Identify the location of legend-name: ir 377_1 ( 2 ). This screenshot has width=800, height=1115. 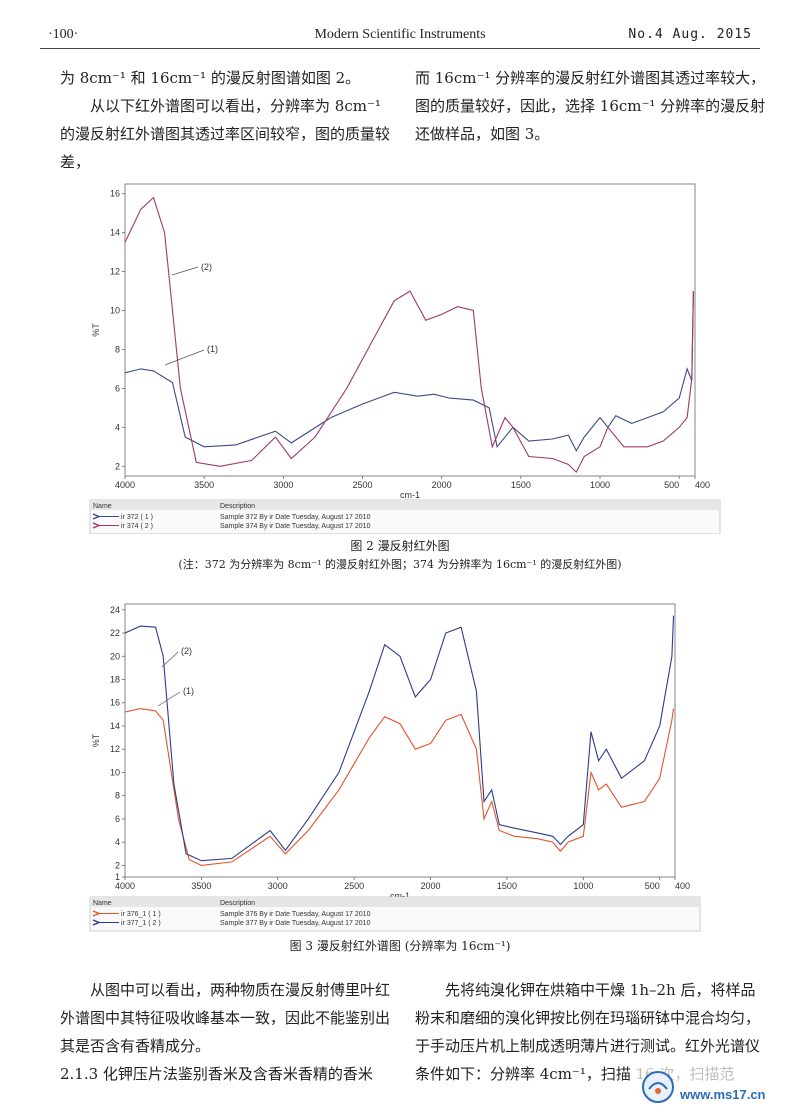
(141, 923).